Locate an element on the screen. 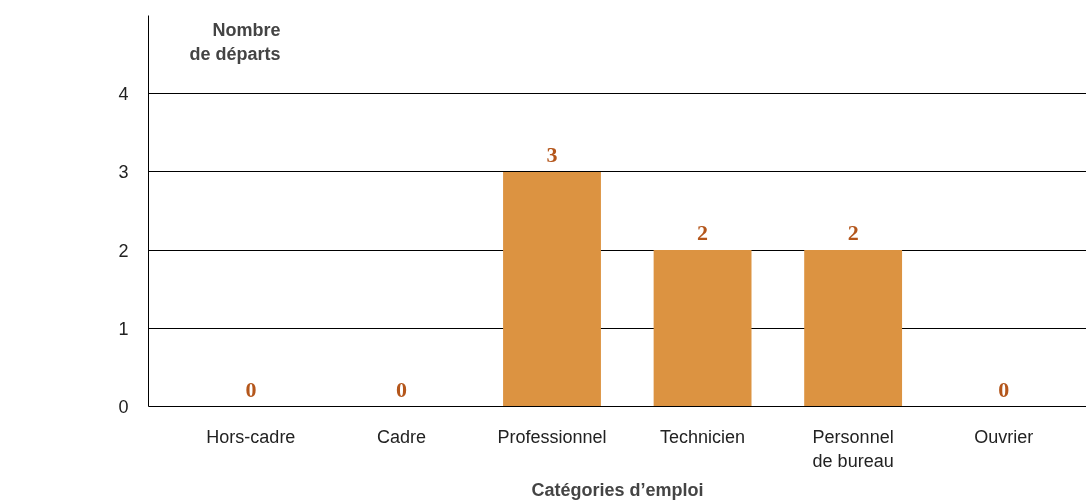 The height and width of the screenshot is (502, 1086). y-tick-label: 2 is located at coordinates (123, 250).